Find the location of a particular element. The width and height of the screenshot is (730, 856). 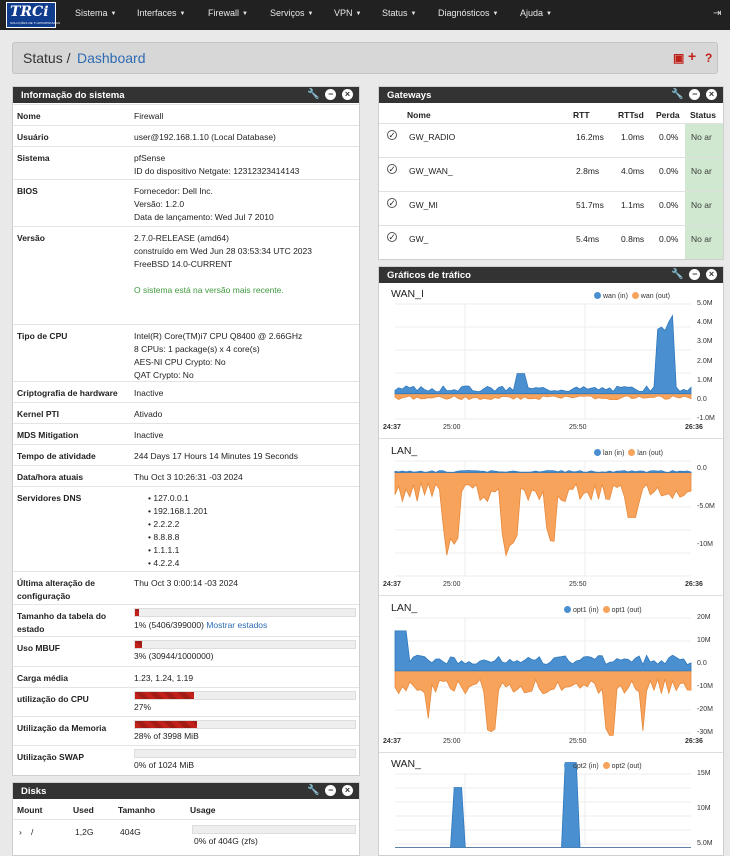

y-tick-label: 20M is located at coordinates (704, 617).